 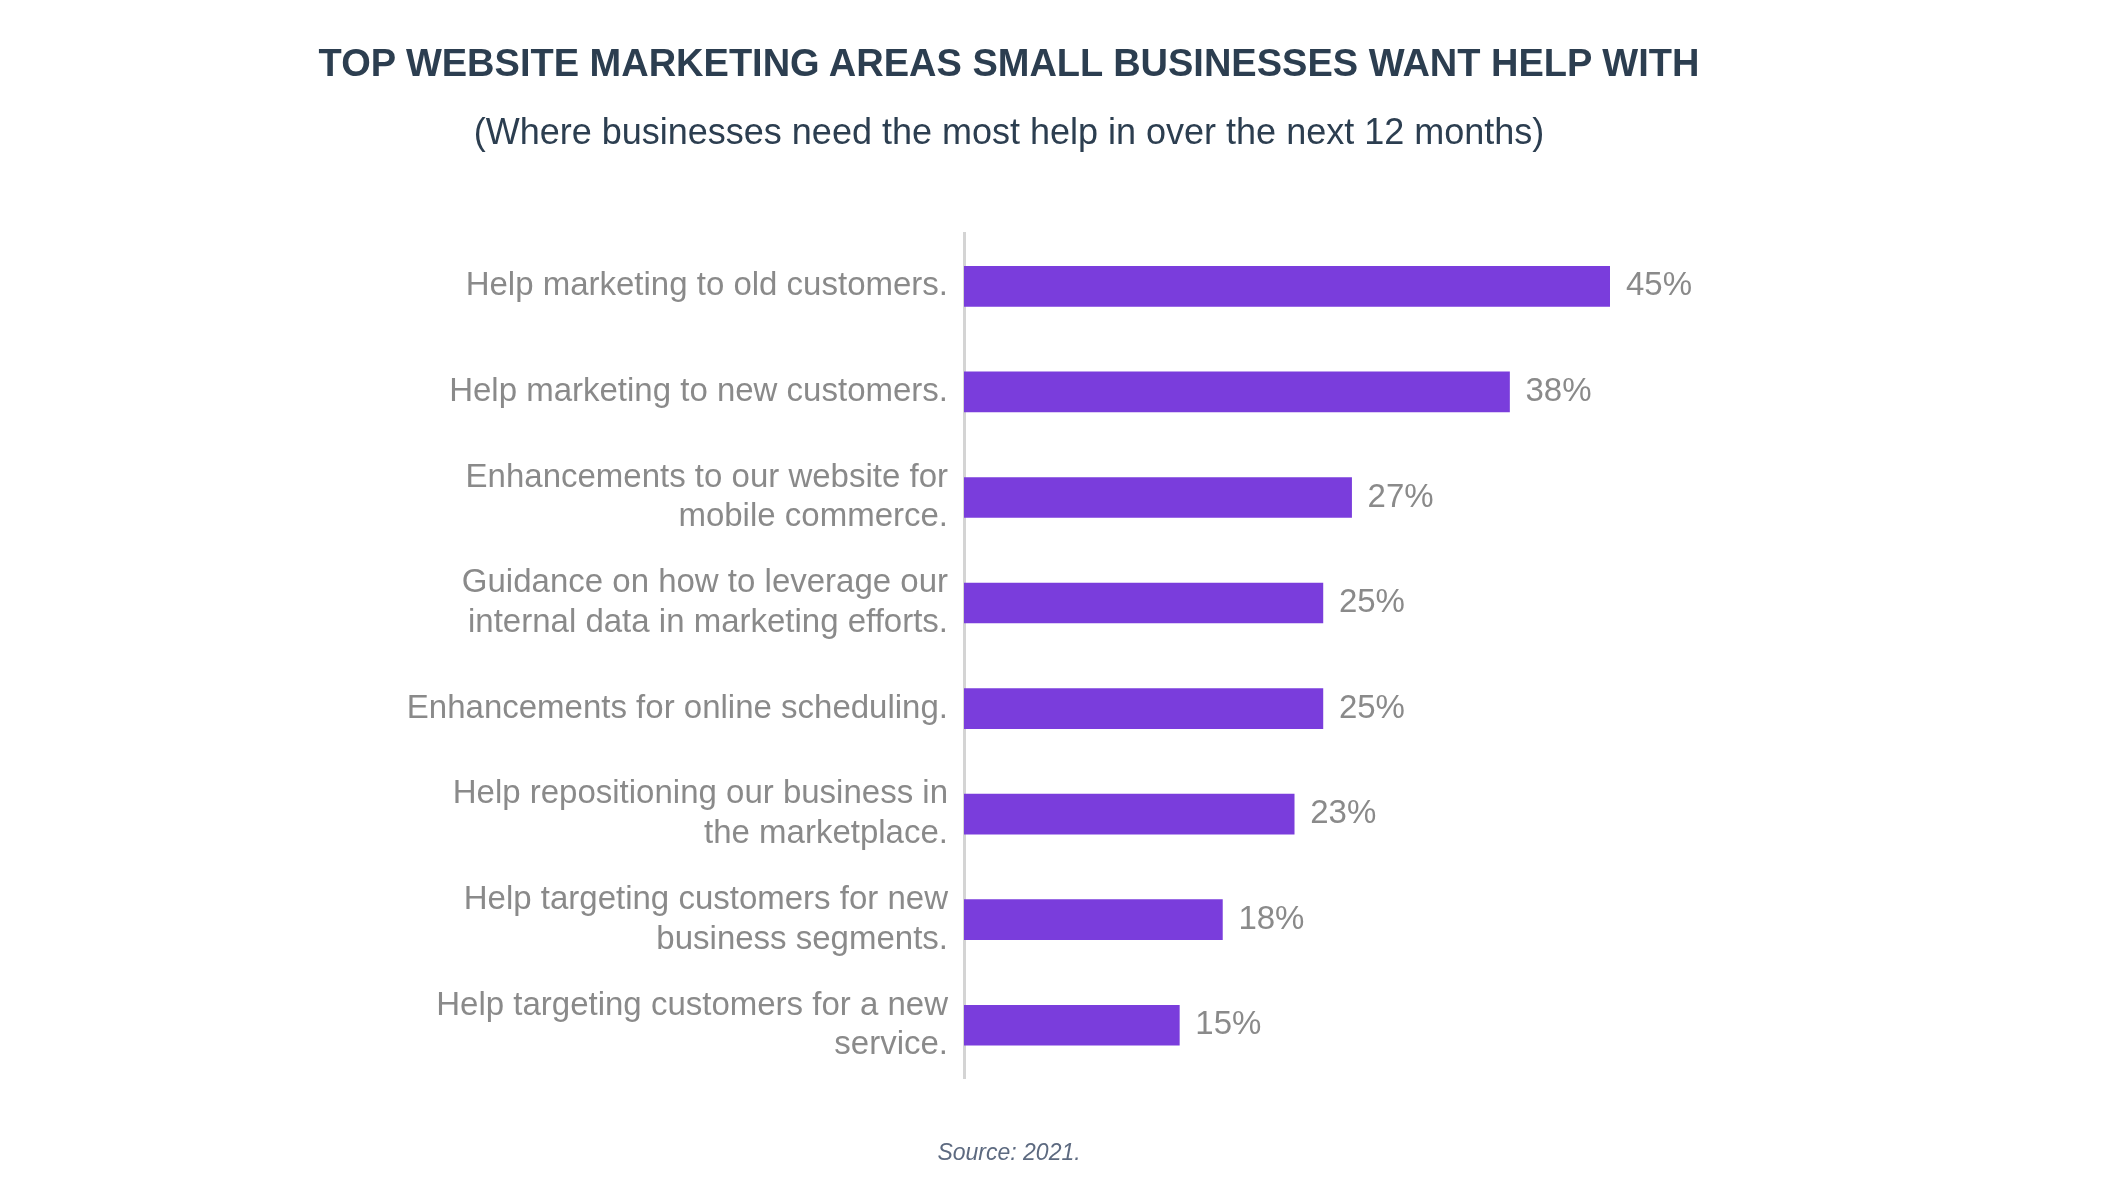 I want to click on y-tick-label: Enhancements to our website for mobile commerce., so click(x=706, y=495).